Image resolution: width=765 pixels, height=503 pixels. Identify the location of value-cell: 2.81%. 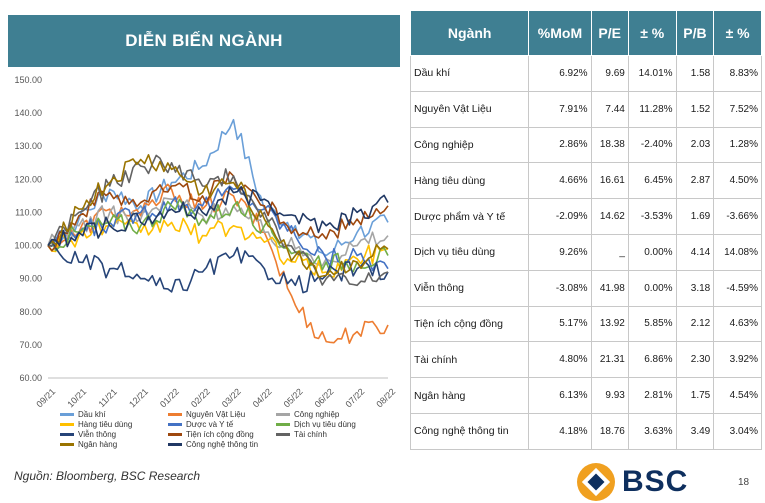
(652, 395).